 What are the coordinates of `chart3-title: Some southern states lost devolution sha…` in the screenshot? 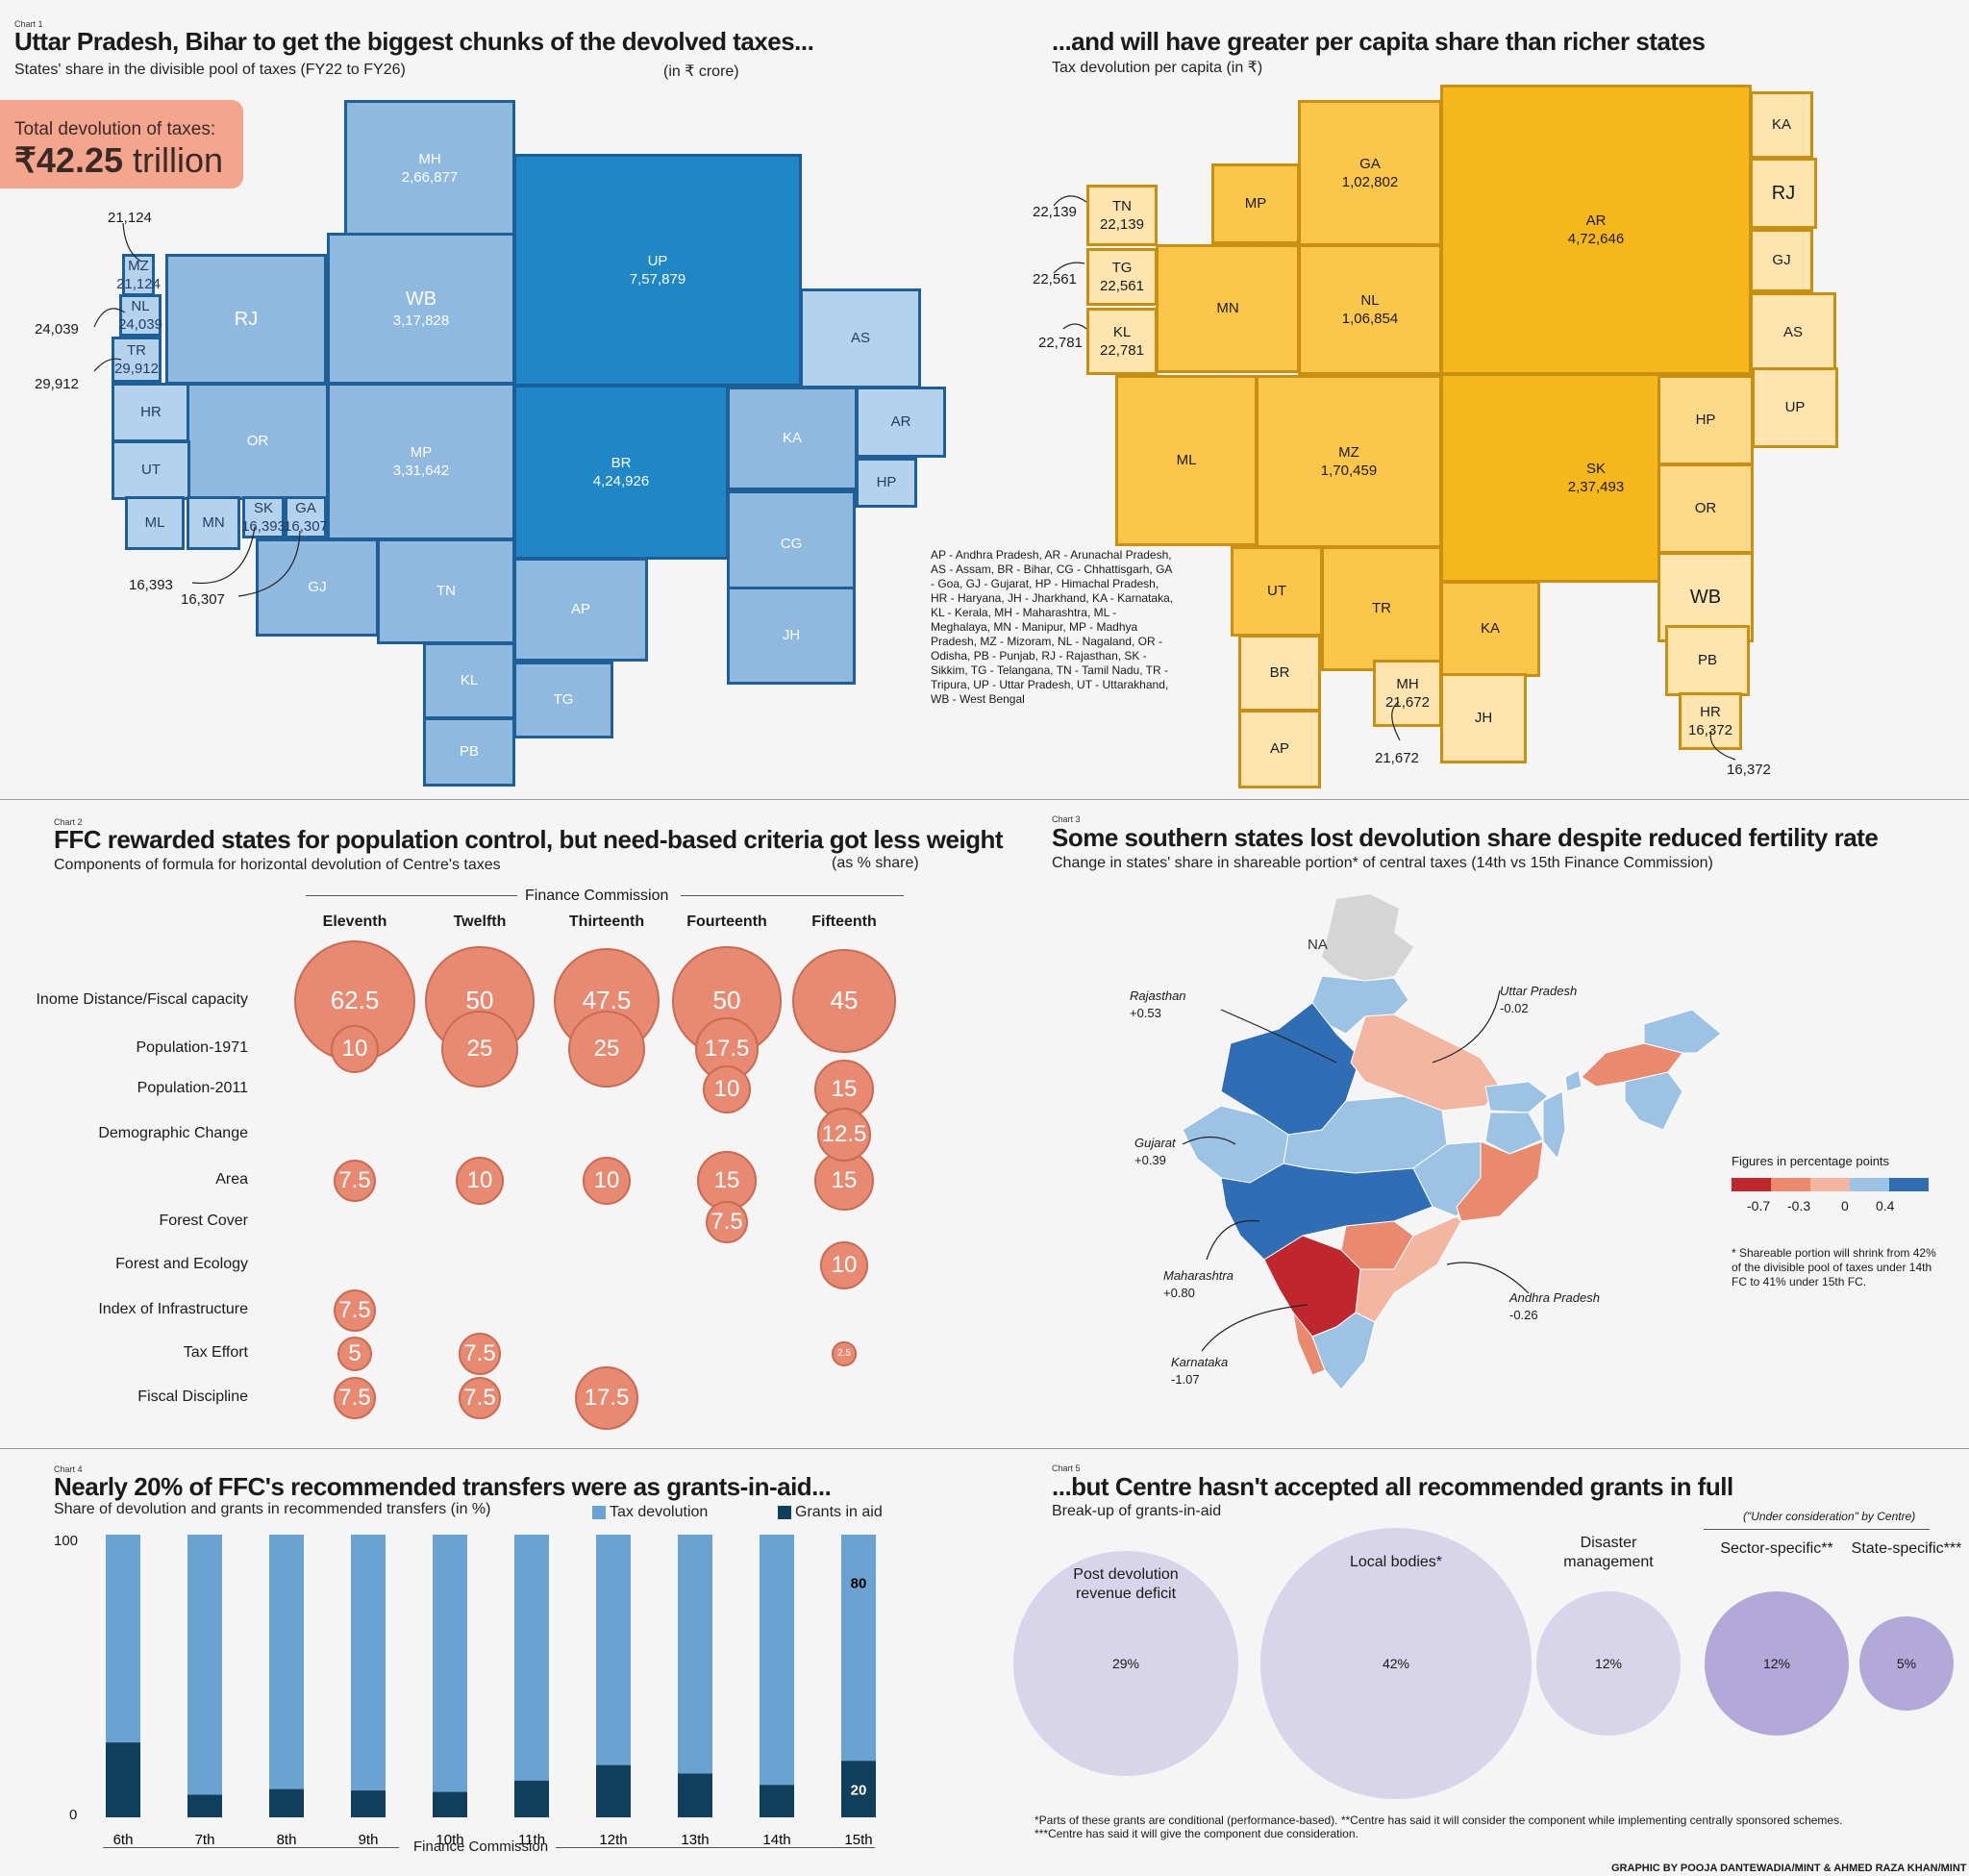 It's located at (1465, 837).